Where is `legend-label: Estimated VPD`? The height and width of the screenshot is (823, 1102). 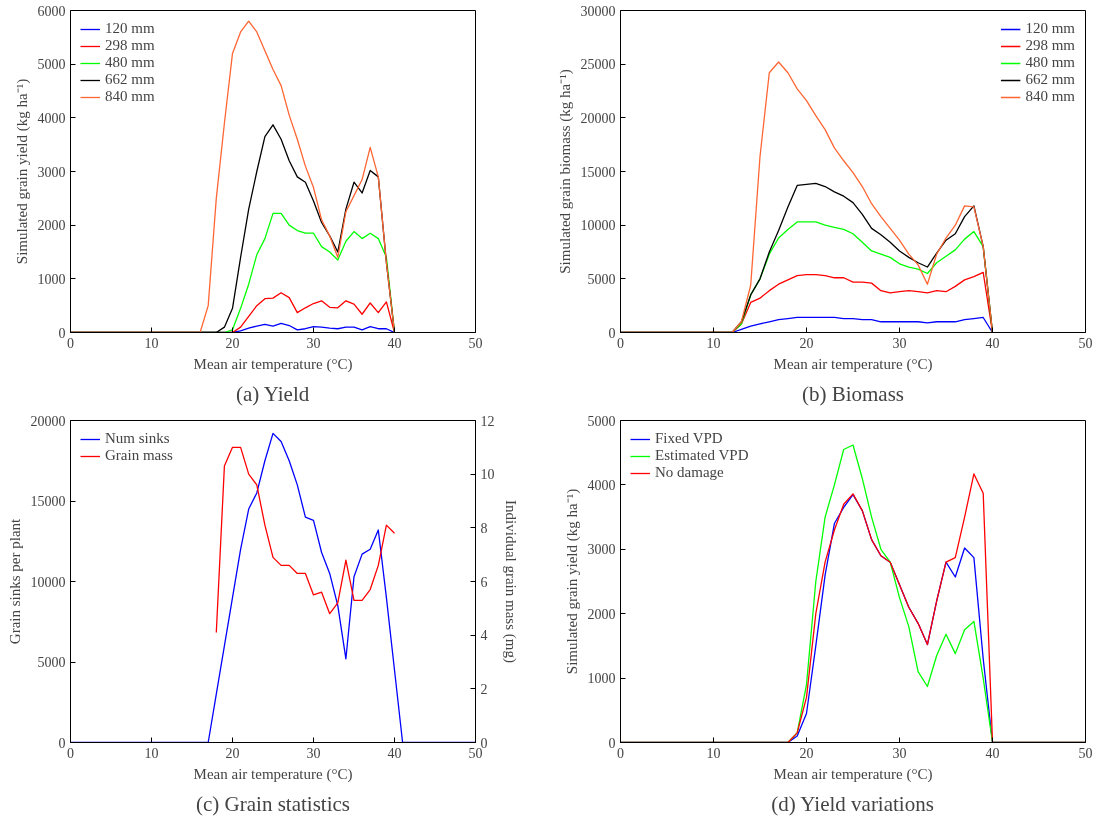
legend-label: Estimated VPD is located at coordinates (702, 455).